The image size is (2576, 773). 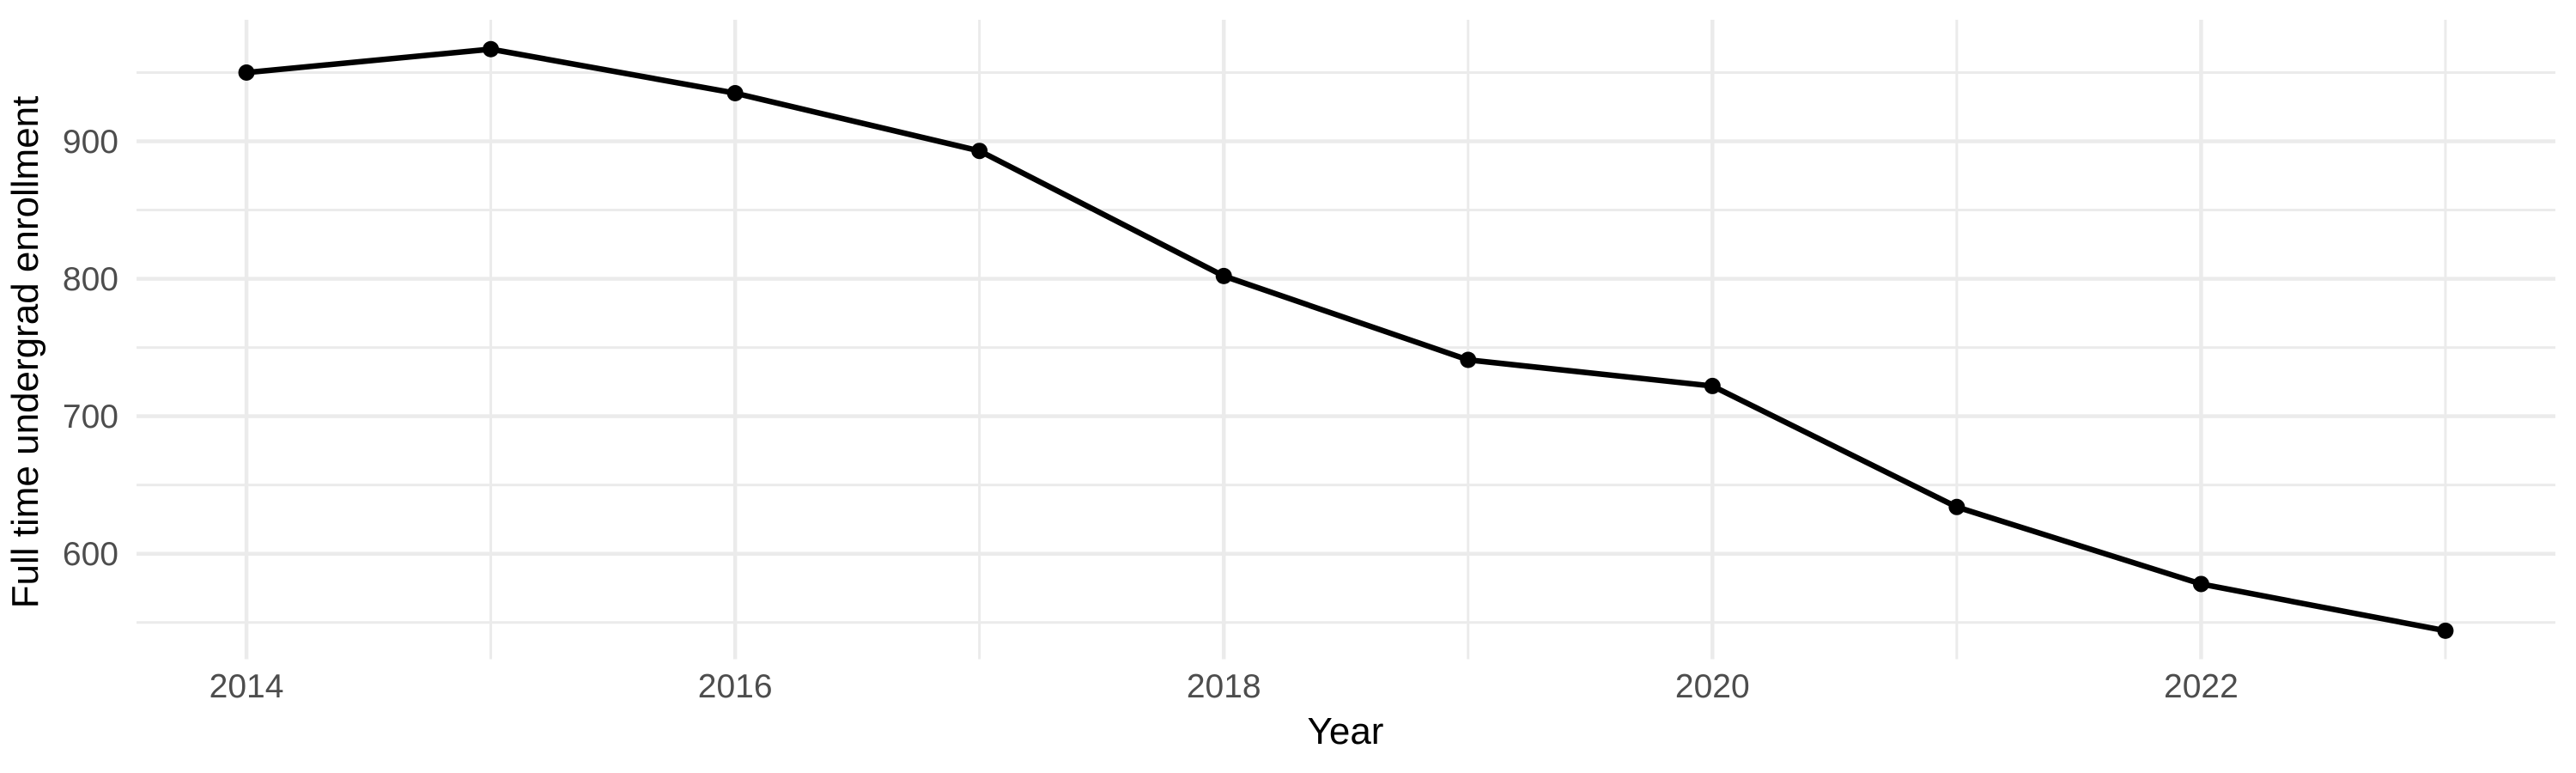 What do you see at coordinates (1346, 731) in the screenshot?
I see `x-axis-title: Year` at bounding box center [1346, 731].